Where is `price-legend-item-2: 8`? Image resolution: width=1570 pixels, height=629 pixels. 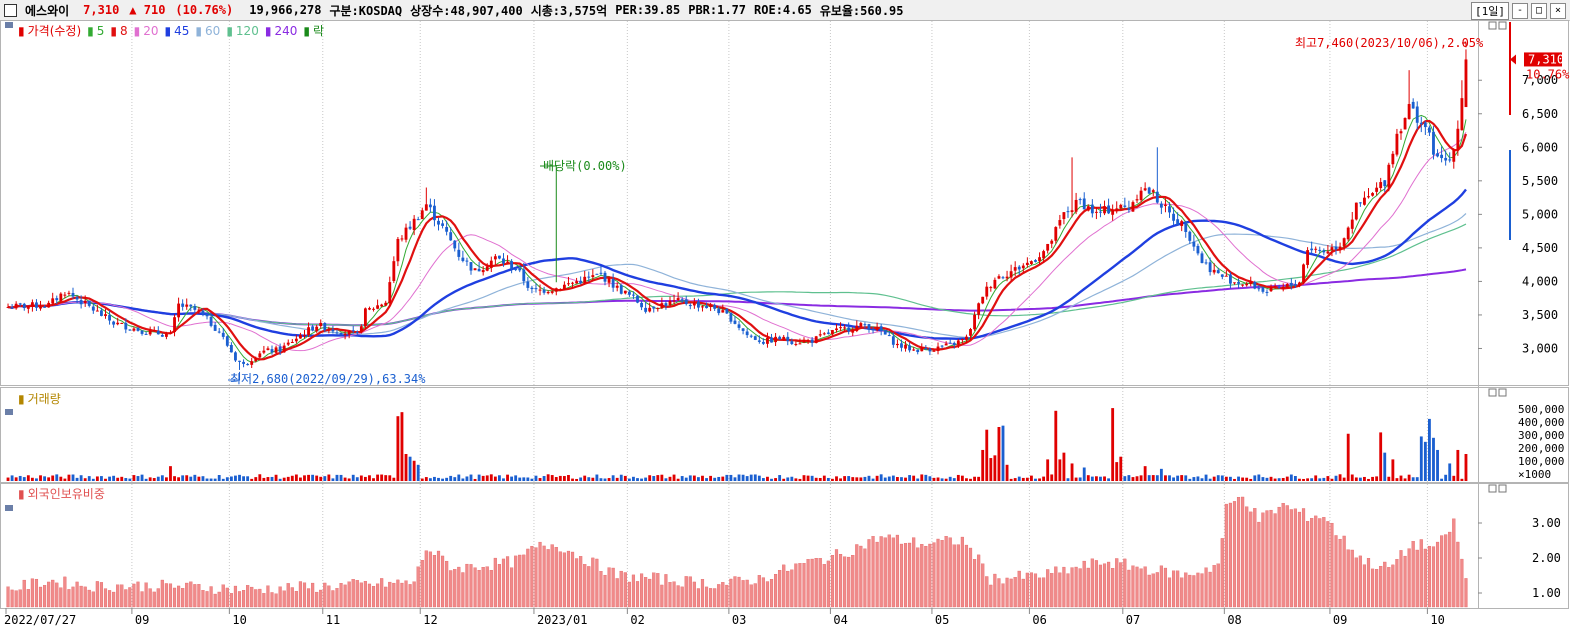 price-legend-item-2: 8 is located at coordinates (124, 30).